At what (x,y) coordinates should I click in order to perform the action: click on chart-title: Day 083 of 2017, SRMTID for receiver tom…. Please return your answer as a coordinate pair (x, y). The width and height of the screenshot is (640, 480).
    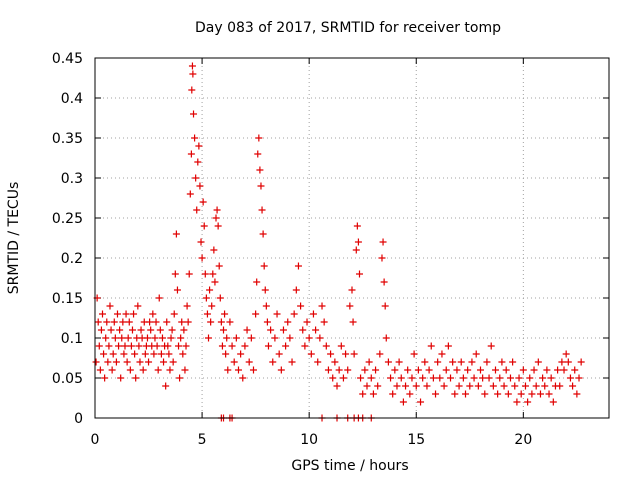
    Looking at the image, I should click on (348, 28).